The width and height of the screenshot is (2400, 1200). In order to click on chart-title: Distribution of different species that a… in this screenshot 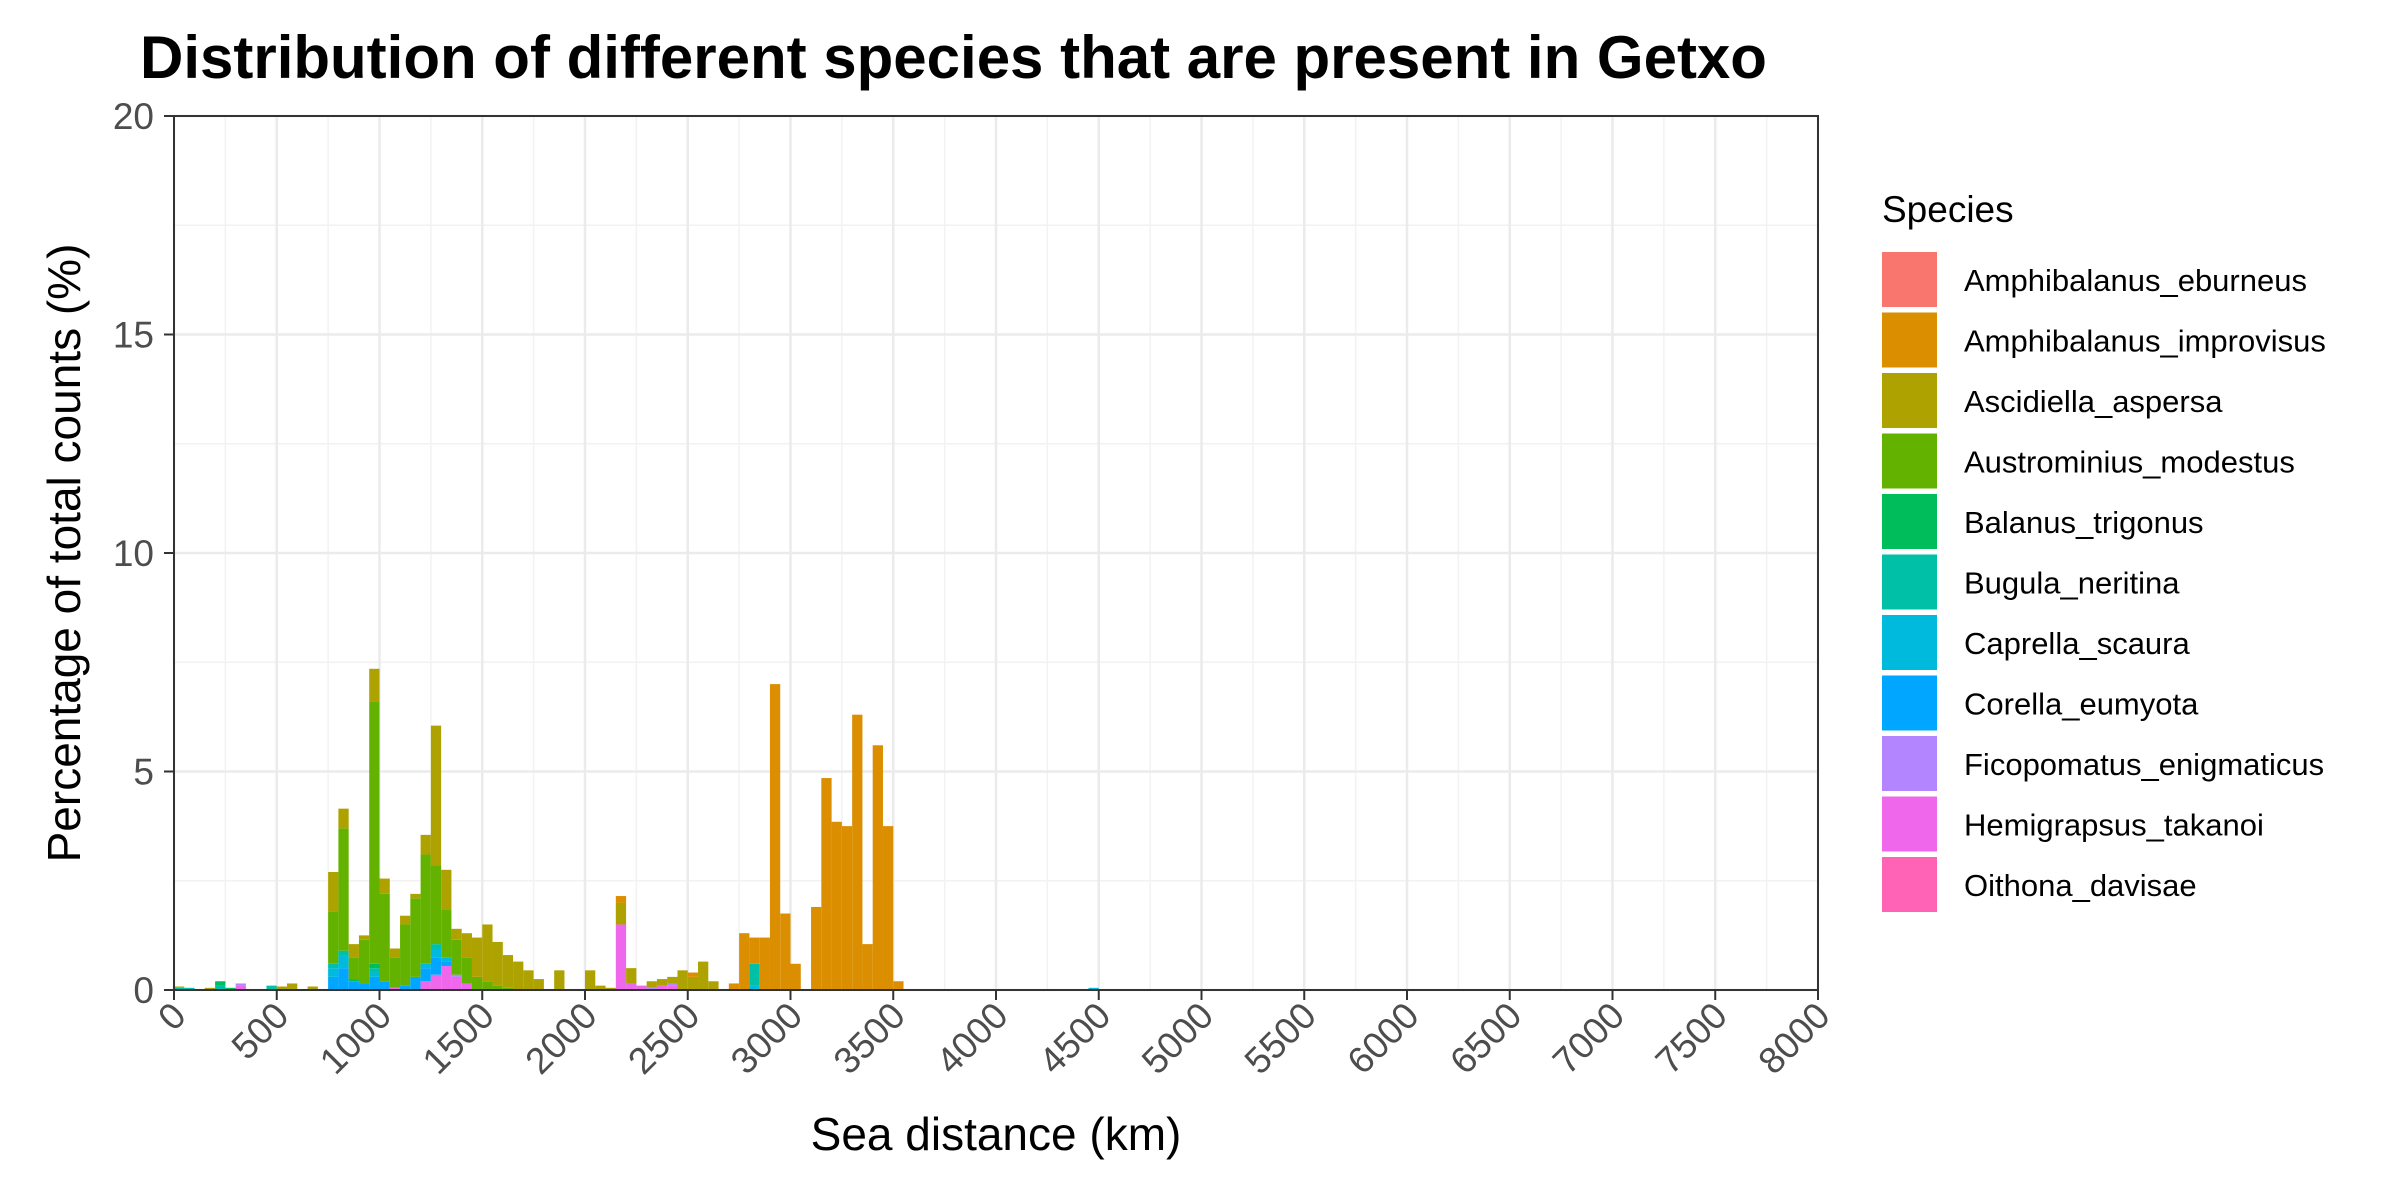, I will do `click(953, 57)`.